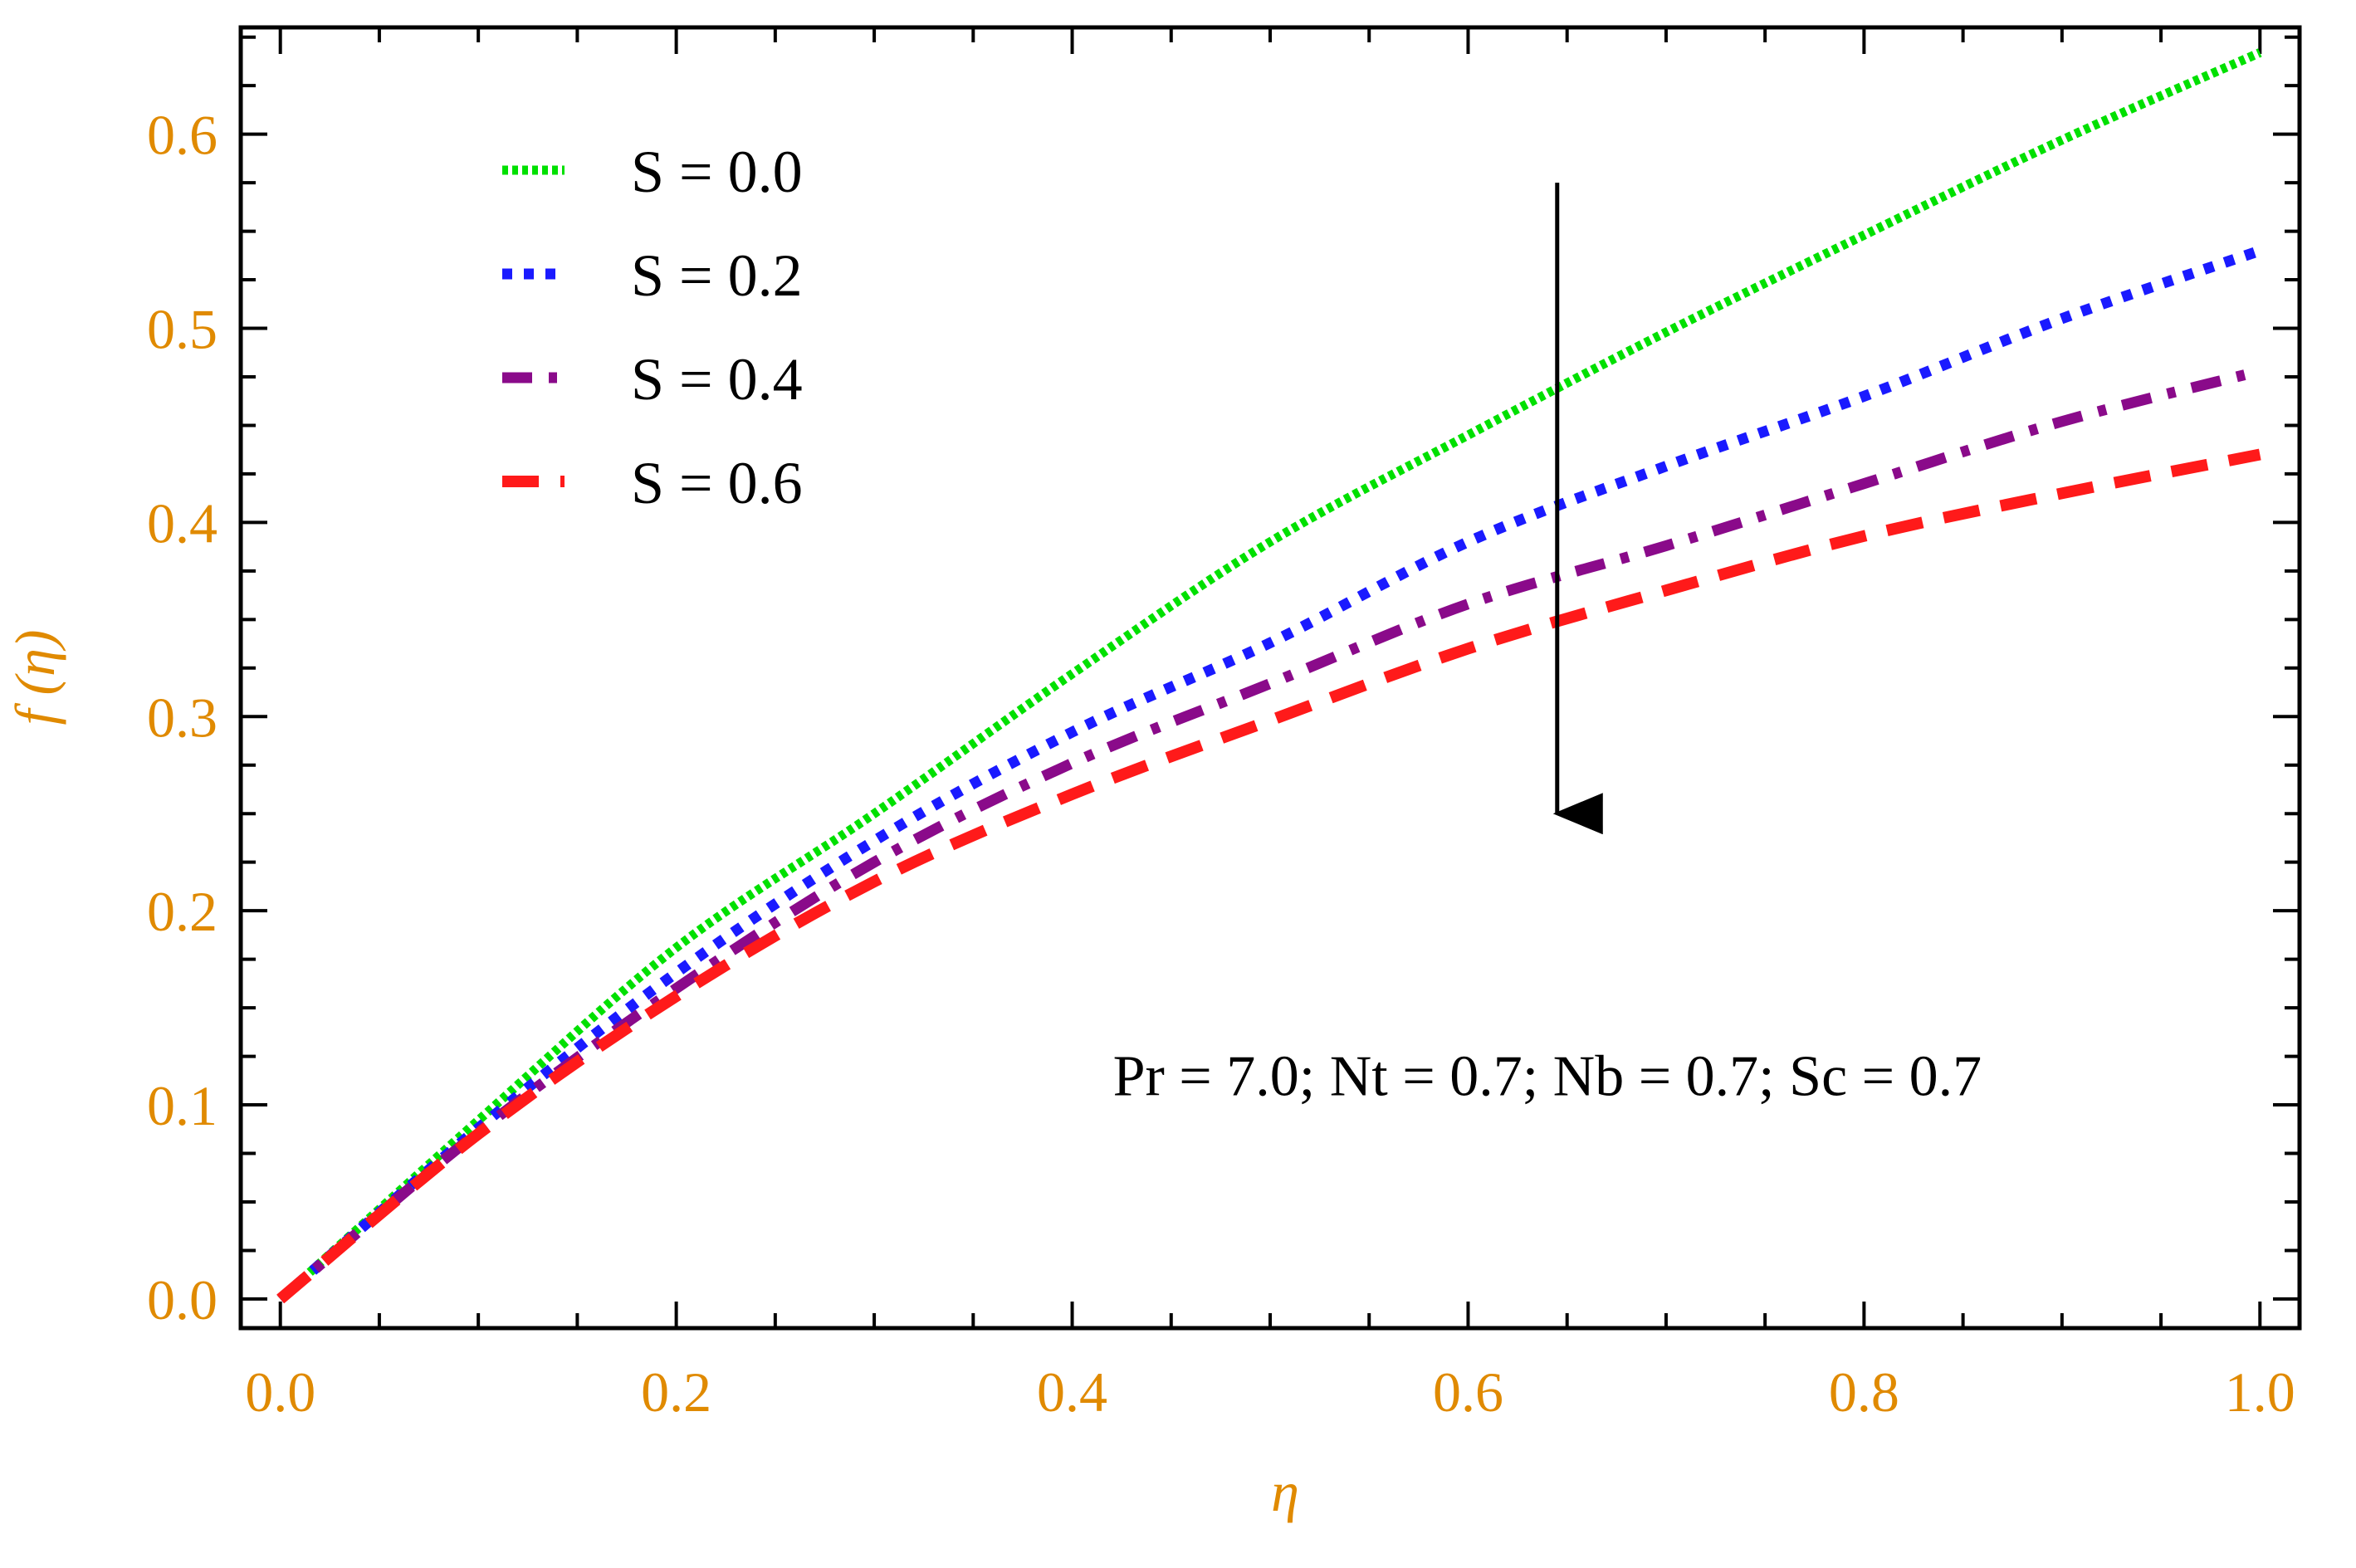 The height and width of the screenshot is (1568, 2356). I want to click on y-tick-label: 0.0, so click(183, 1300).